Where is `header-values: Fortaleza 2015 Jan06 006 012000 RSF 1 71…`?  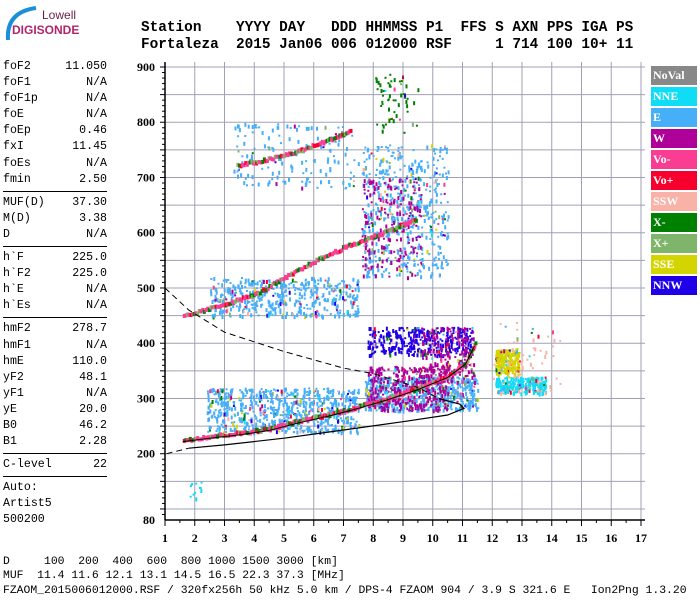
header-values: Fortaleza 2015 Jan06 006 012000 RSF 1 71… is located at coordinates (387, 45).